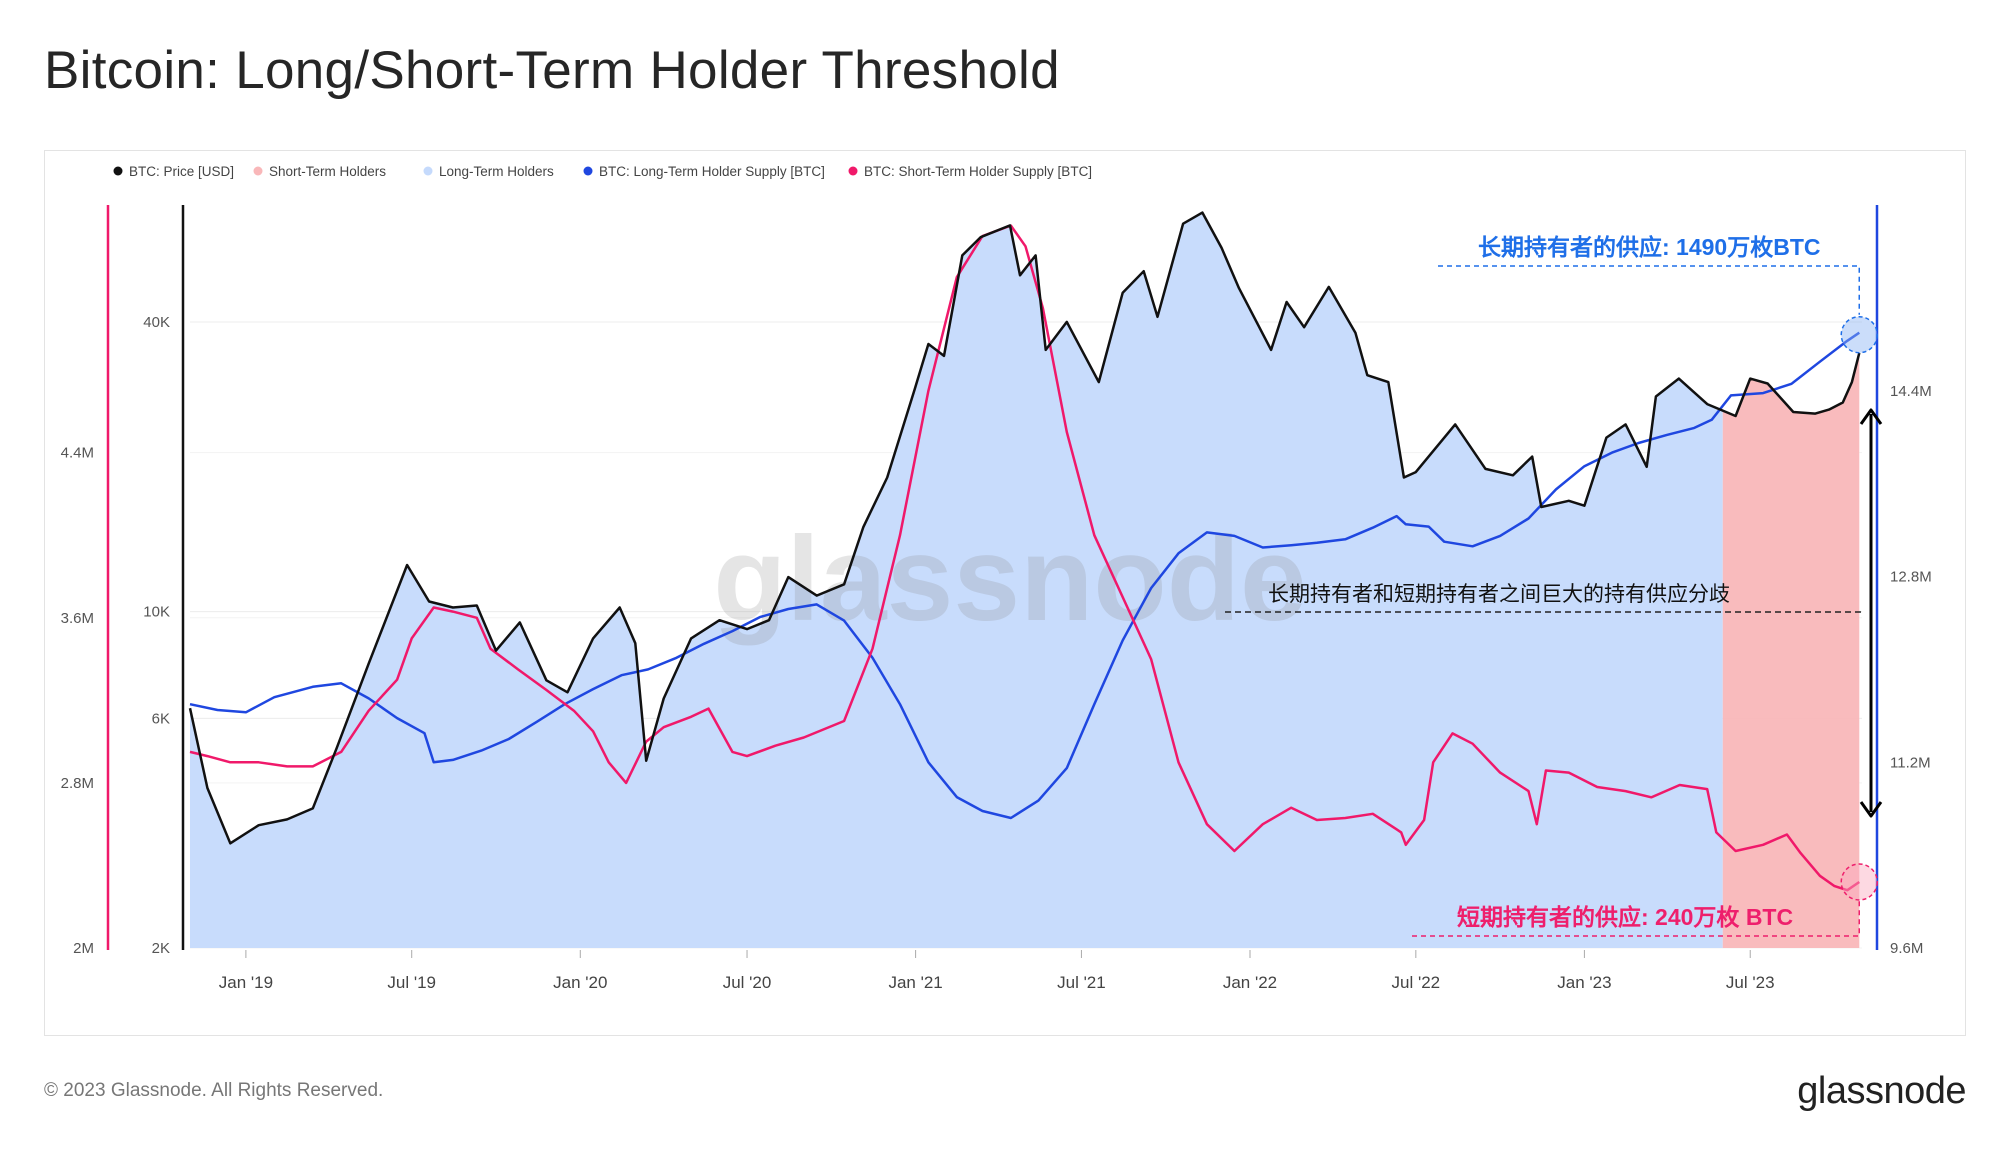  What do you see at coordinates (580, 982) in the screenshot?
I see `x-axis-tick-label: Jan '20` at bounding box center [580, 982].